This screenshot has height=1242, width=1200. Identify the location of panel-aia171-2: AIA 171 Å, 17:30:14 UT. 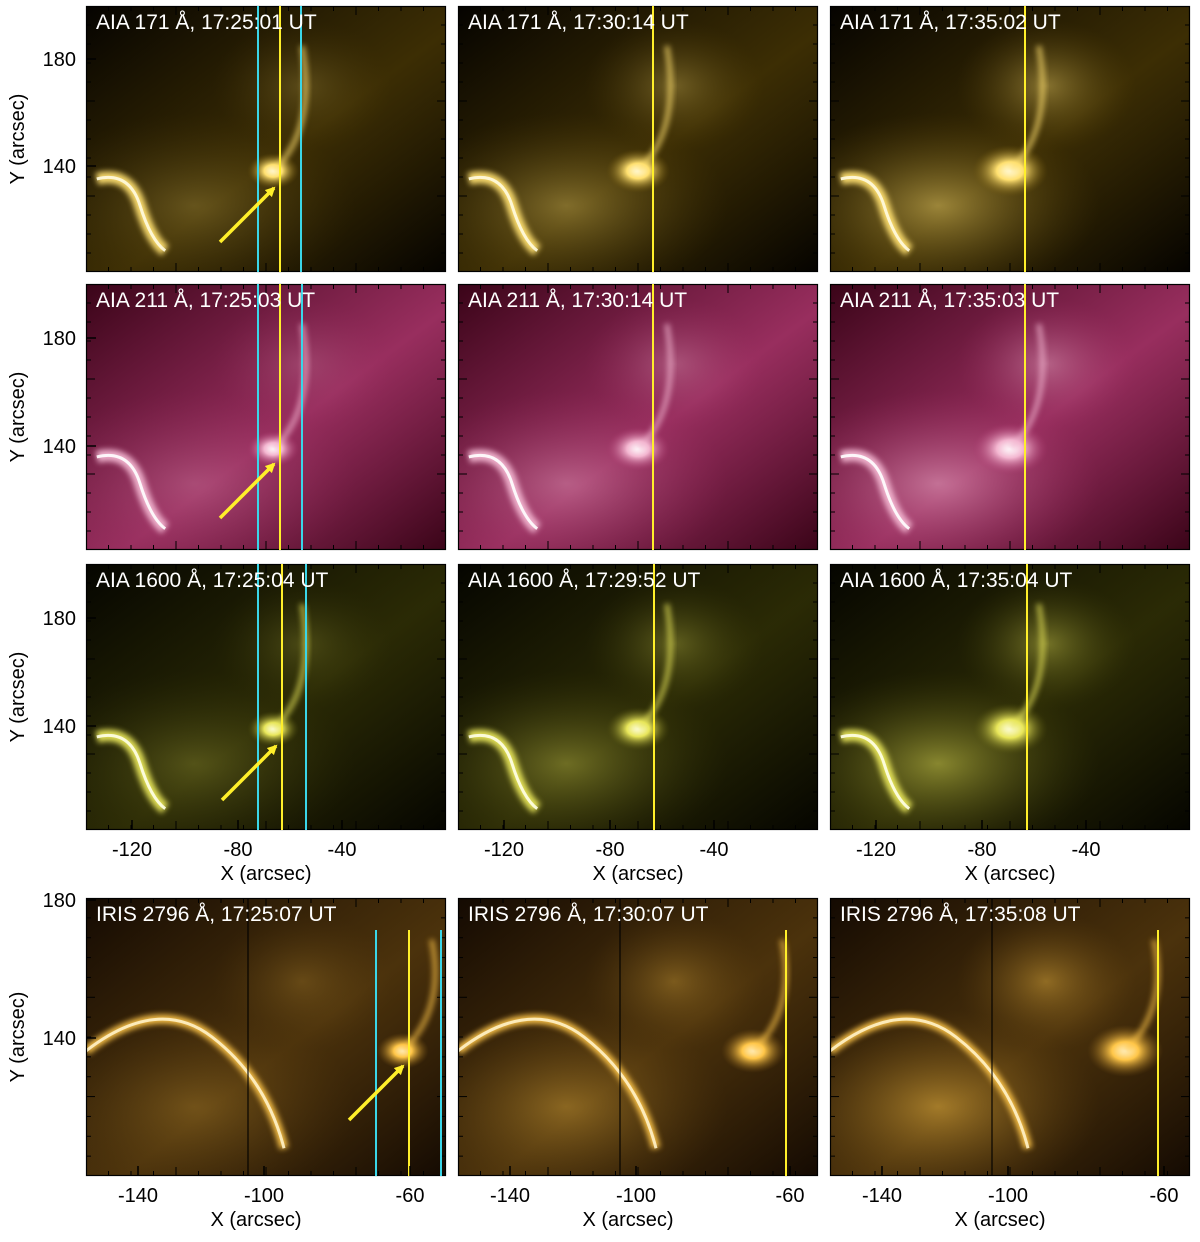
(638, 139).